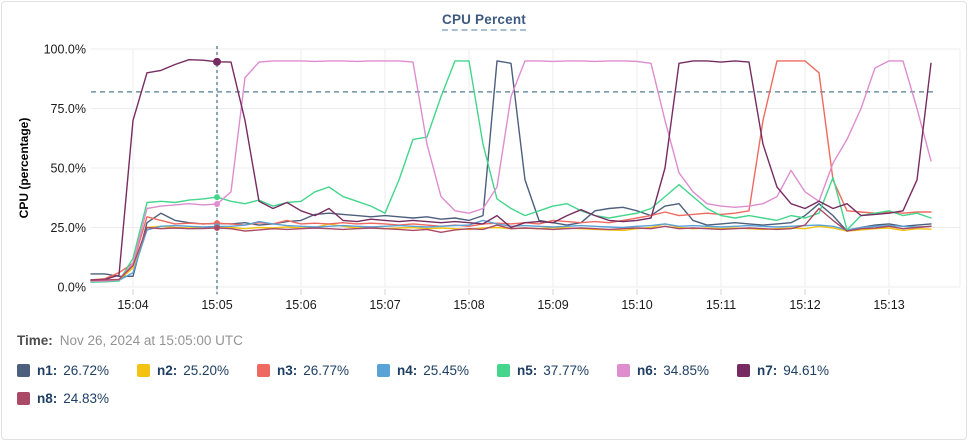  What do you see at coordinates (636, 305) in the screenshot?
I see `x-tick-label: 15:10` at bounding box center [636, 305].